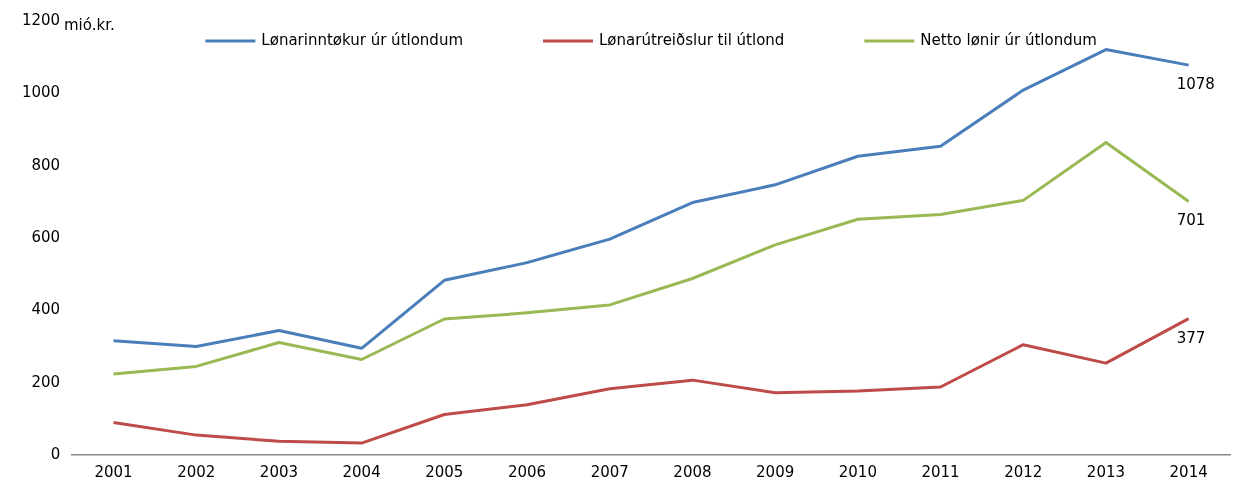 This screenshot has width=1260, height=490. I want to click on x-tick-label: 2008, so click(692, 471).